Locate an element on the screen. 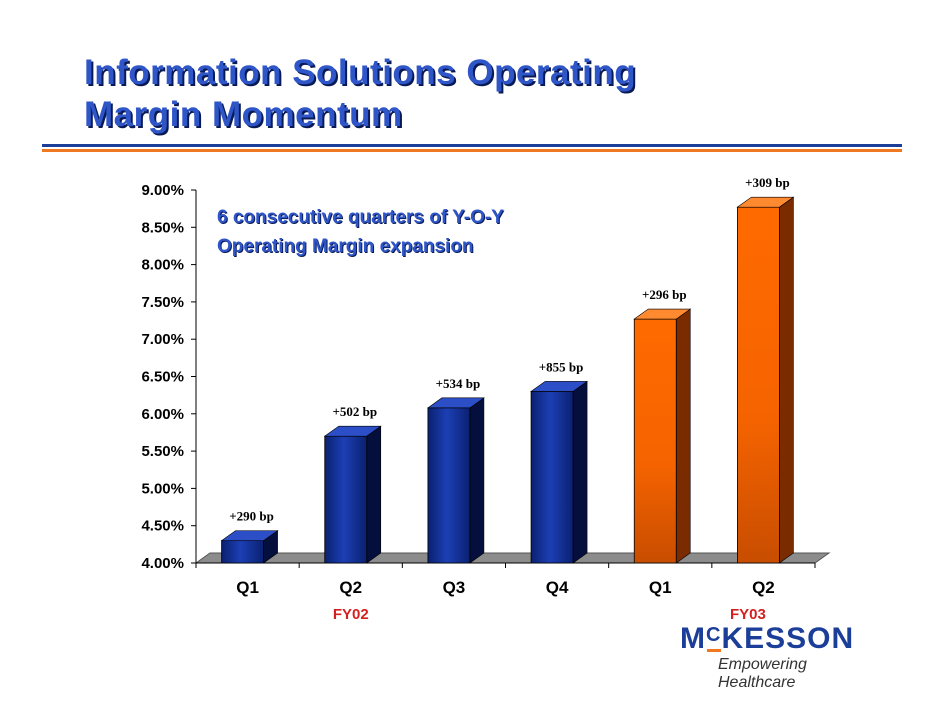 The width and height of the screenshot is (942, 728). logo-wordmark: MCKESSON is located at coordinates (767, 638).